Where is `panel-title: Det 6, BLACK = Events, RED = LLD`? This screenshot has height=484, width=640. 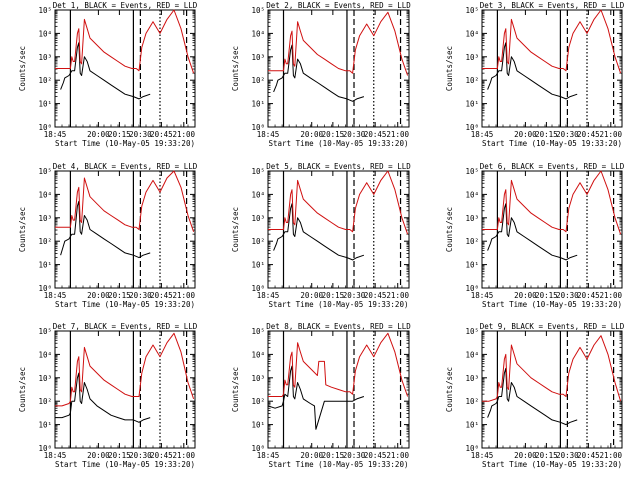 panel-title: Det 6, BLACK = Events, RED = LLD is located at coordinates (552, 166).